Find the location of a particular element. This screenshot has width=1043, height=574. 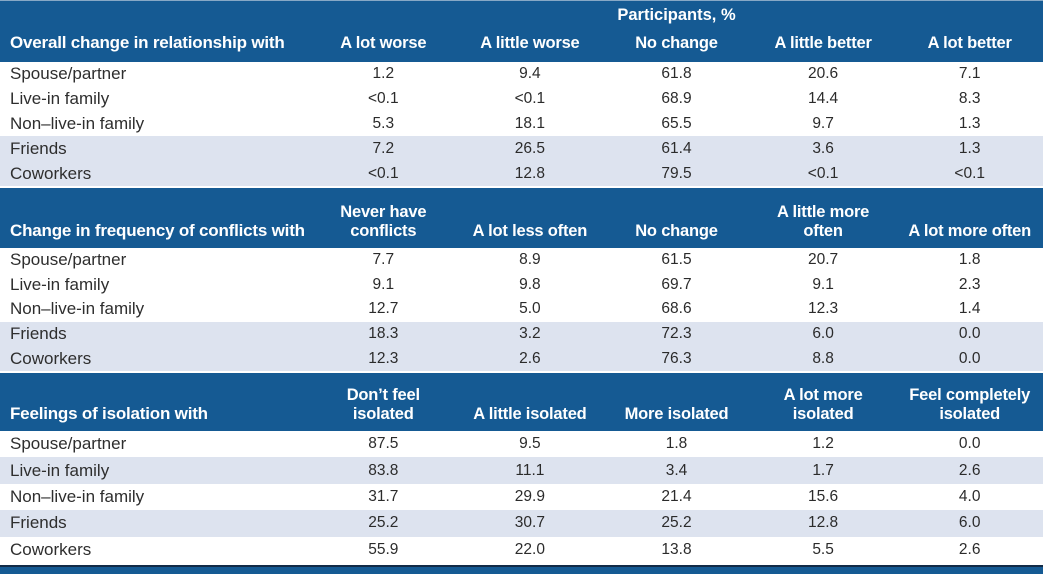

value-cell: 5.5 is located at coordinates (823, 549).